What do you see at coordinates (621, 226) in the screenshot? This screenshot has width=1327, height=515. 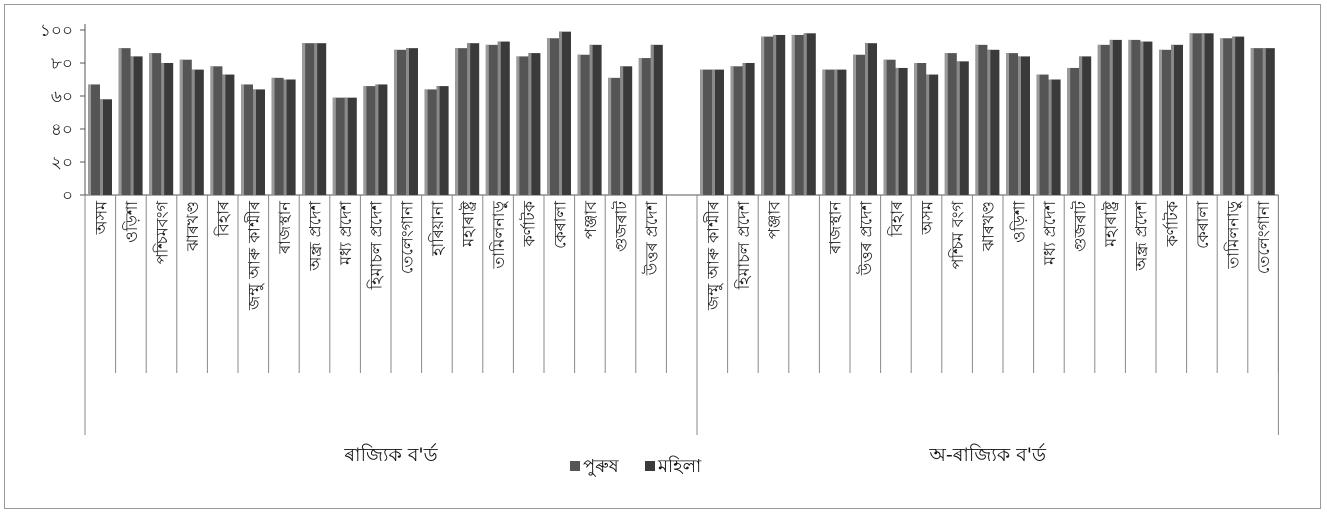 I see `category-label: গুজৰাট` at bounding box center [621, 226].